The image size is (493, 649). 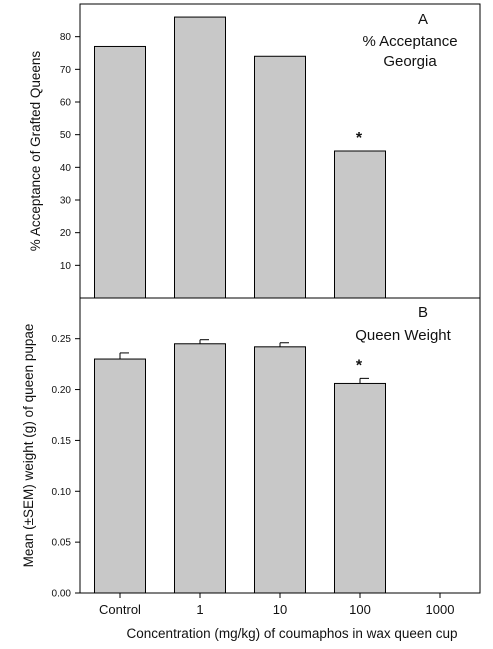 I want to click on bar-b-control, so click(x=120, y=476).